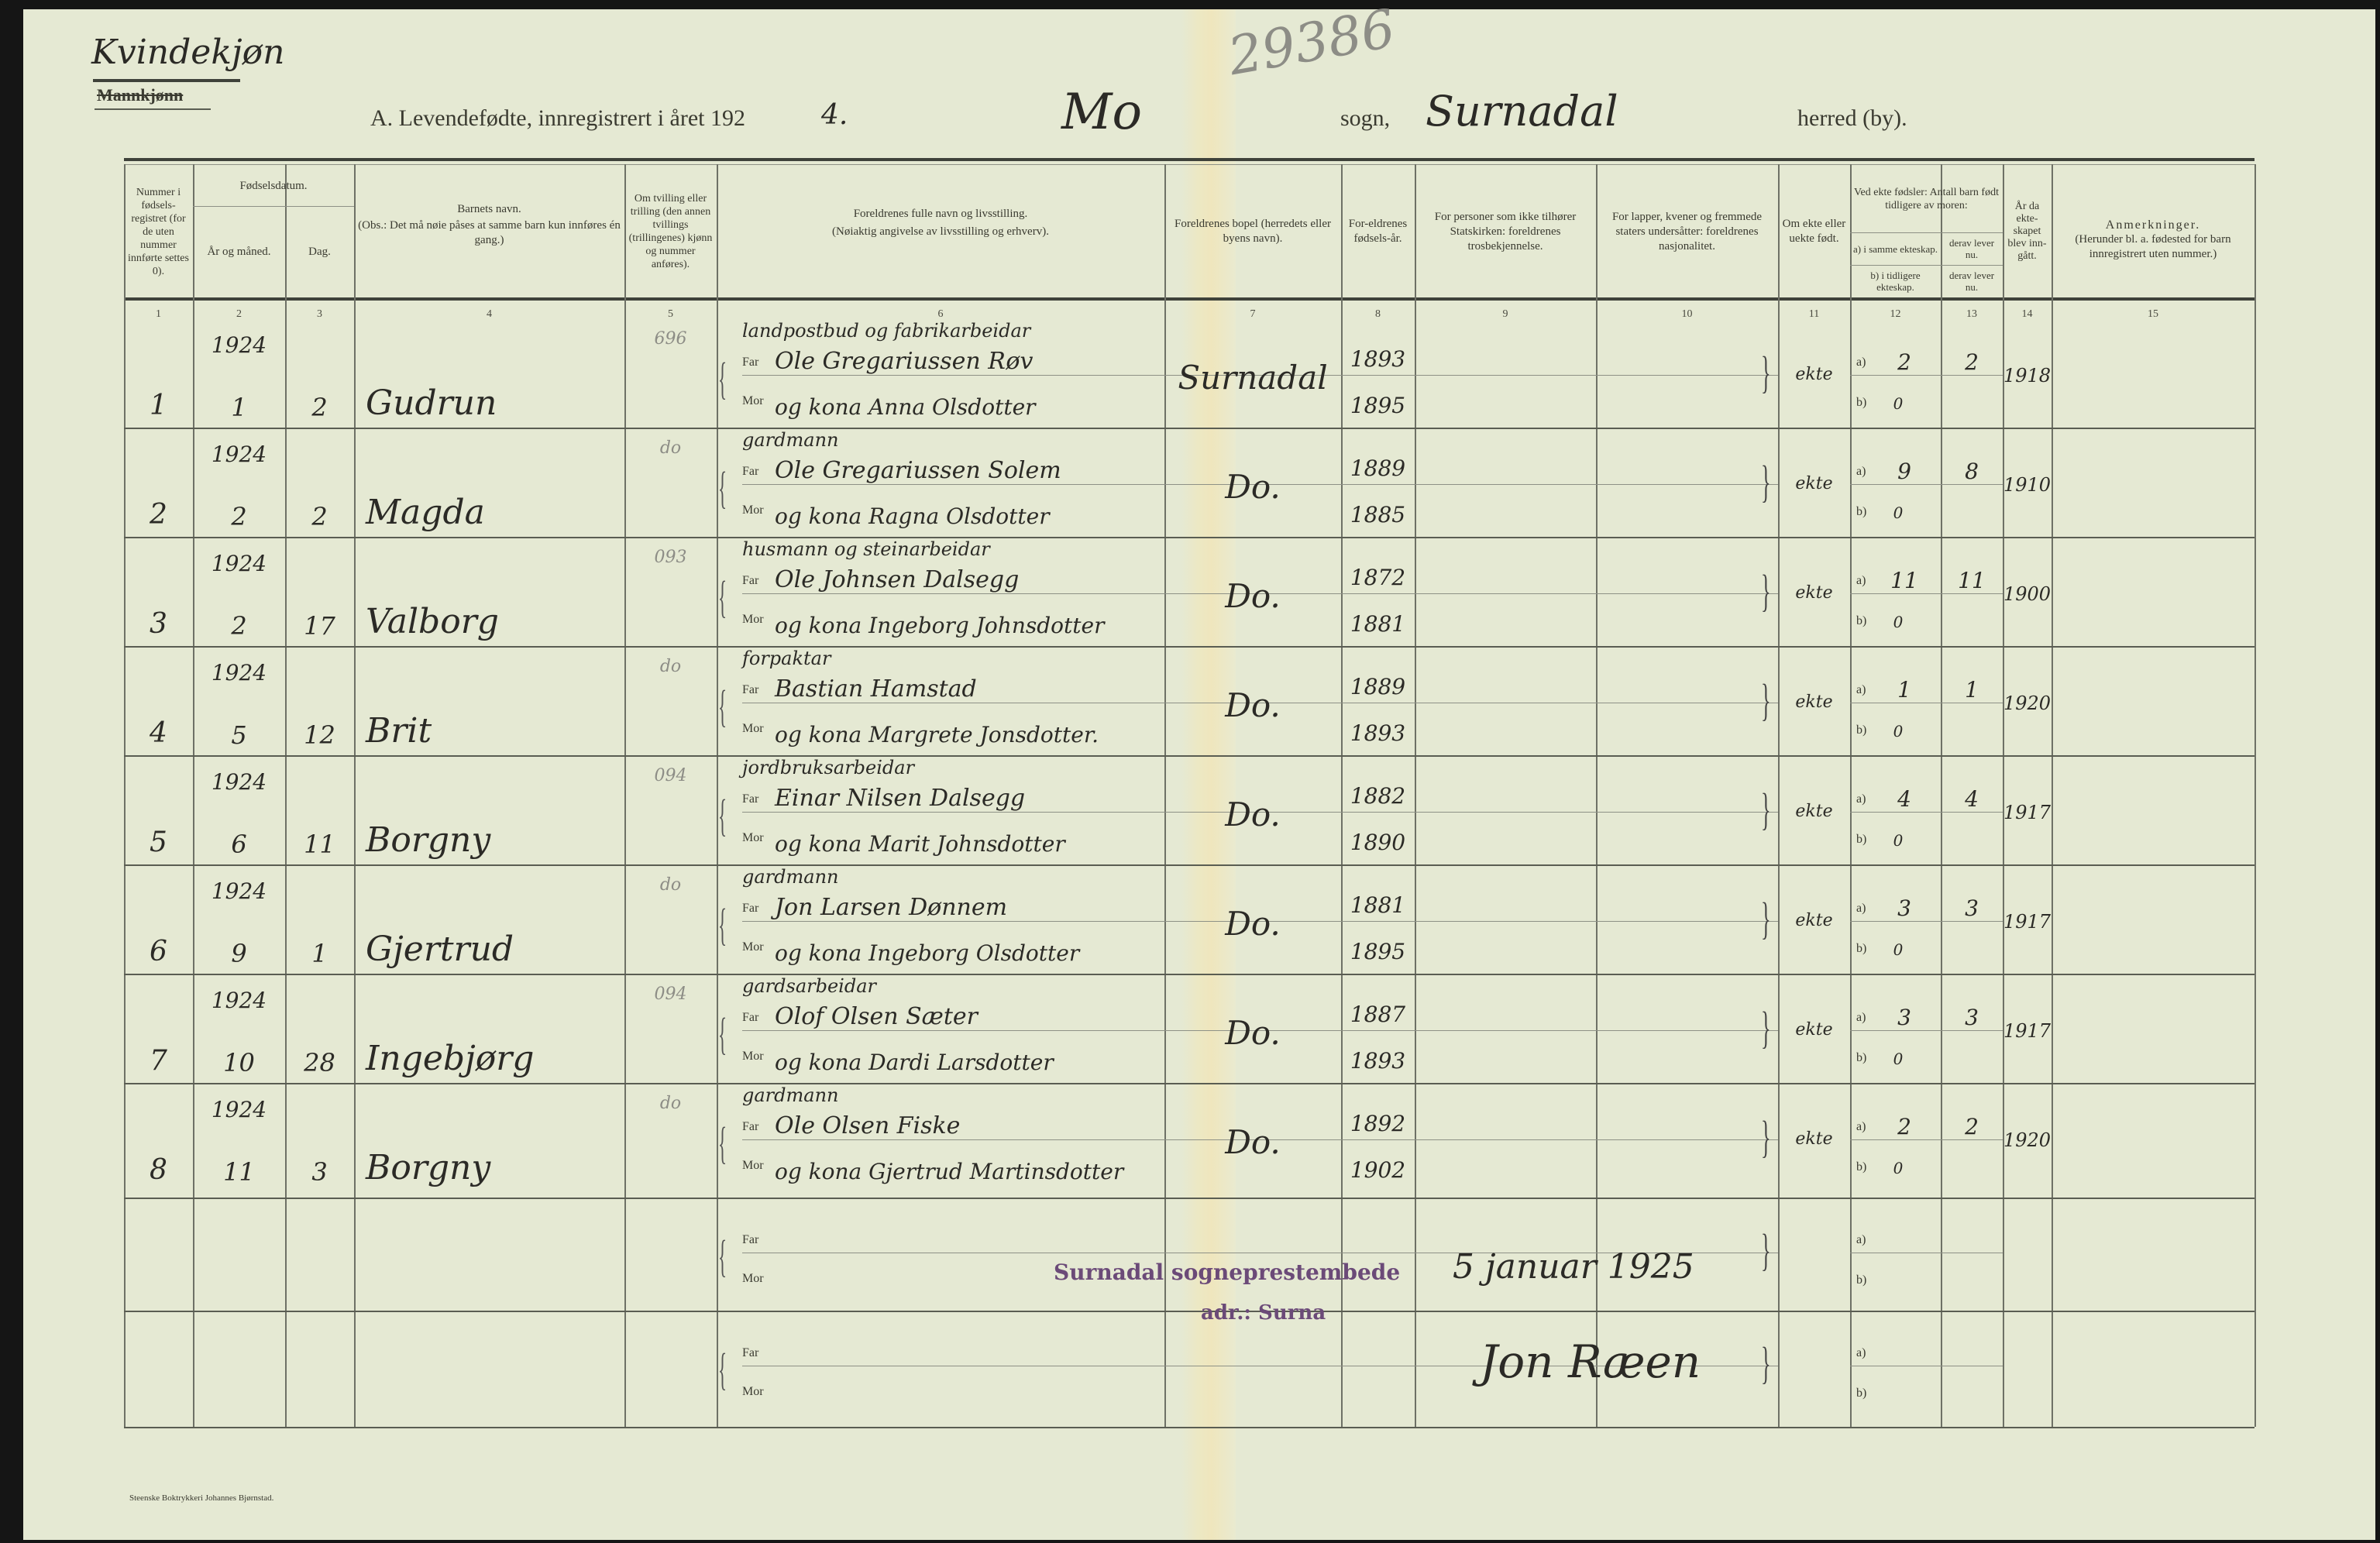  I want to click on register-number: 8, so click(159, 1170).